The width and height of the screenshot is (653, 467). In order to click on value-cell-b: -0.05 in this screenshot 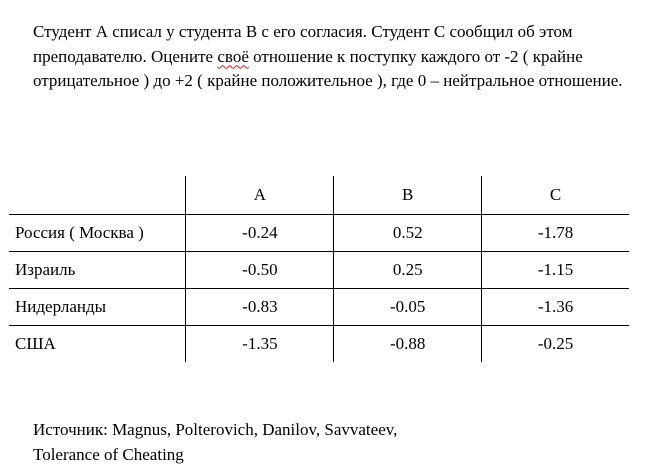, I will do `click(408, 307)`.